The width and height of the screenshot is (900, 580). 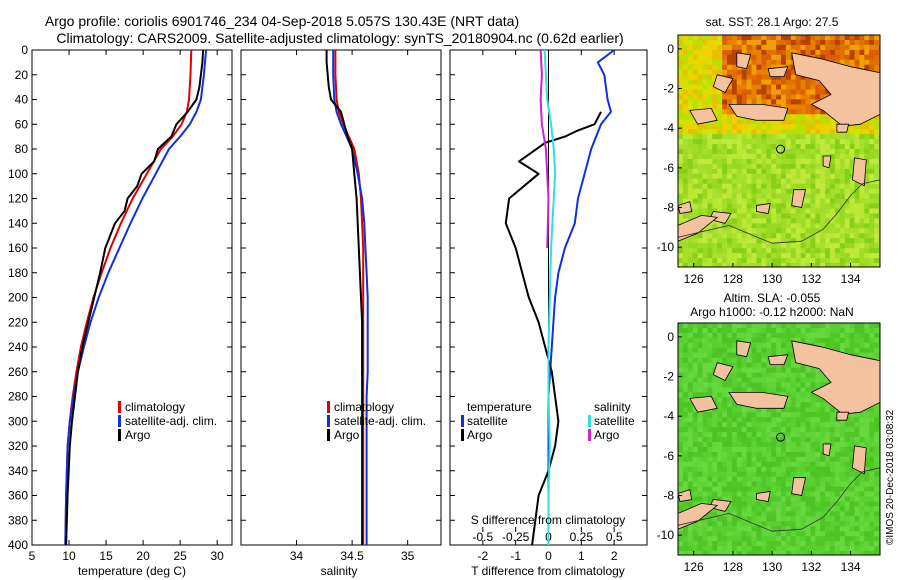 What do you see at coordinates (670, 337) in the screenshot?
I see `lat-tick-label: 0` at bounding box center [670, 337].